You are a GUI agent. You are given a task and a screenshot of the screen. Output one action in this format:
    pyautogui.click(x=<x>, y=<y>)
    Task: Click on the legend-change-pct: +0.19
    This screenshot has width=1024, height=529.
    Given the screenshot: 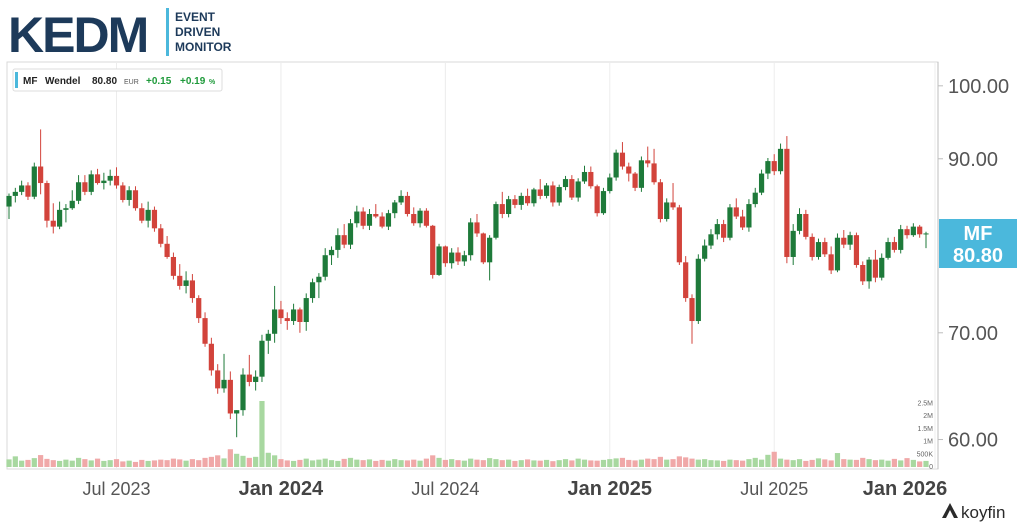 What is the action you would take?
    pyautogui.click(x=193, y=81)
    